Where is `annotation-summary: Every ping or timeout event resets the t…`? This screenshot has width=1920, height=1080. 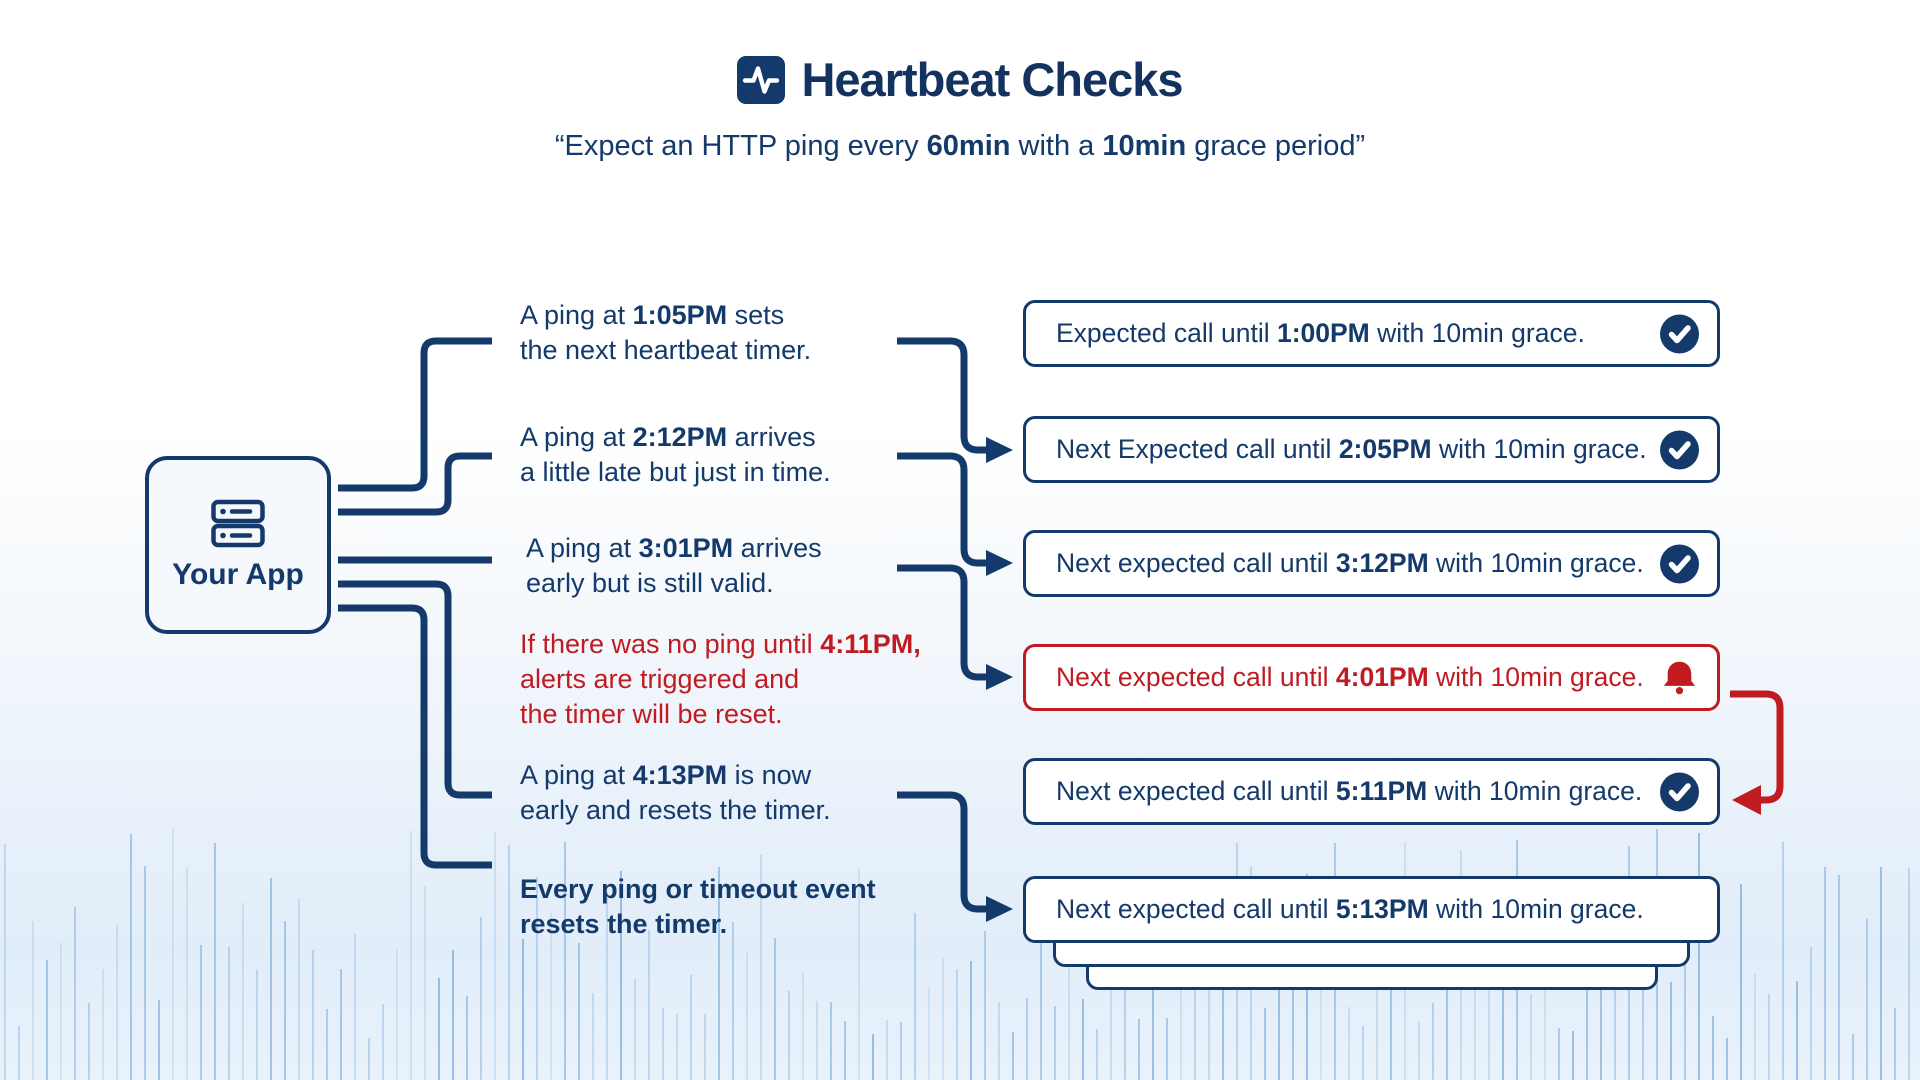
annotation-summary: Every ping or timeout event resets the t… is located at coordinates (698, 906).